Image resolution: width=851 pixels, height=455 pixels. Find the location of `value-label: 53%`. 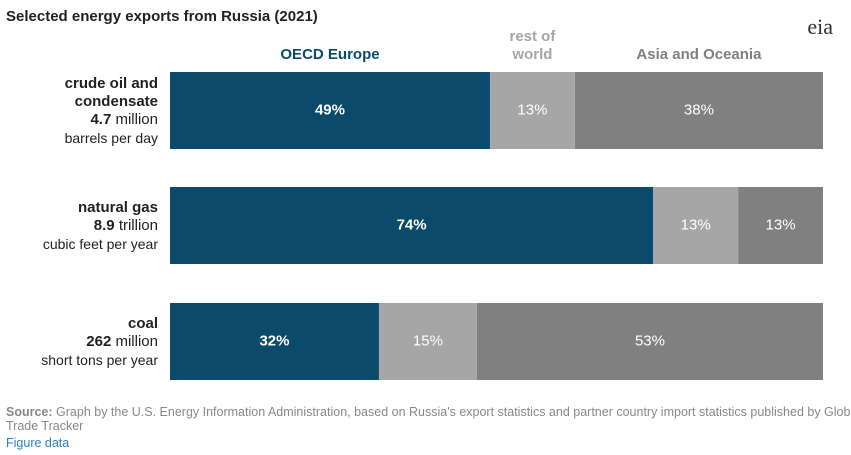

value-label: 53% is located at coordinates (650, 340).